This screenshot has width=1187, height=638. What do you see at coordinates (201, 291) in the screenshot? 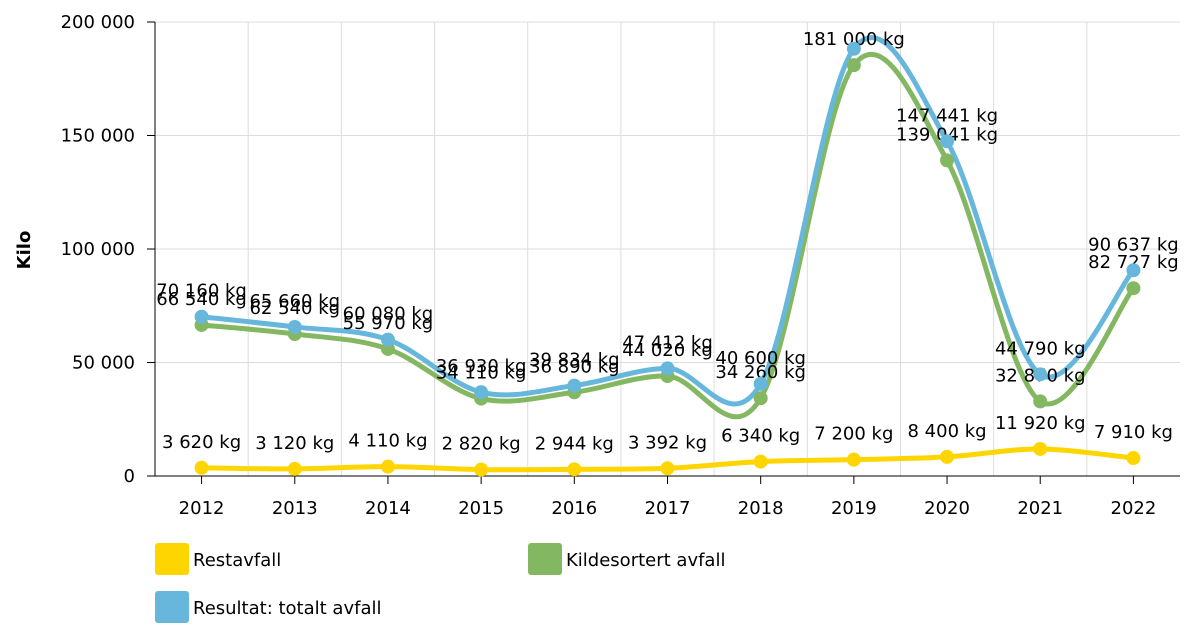
I see `data-label: 70 160 kg` at bounding box center [201, 291].